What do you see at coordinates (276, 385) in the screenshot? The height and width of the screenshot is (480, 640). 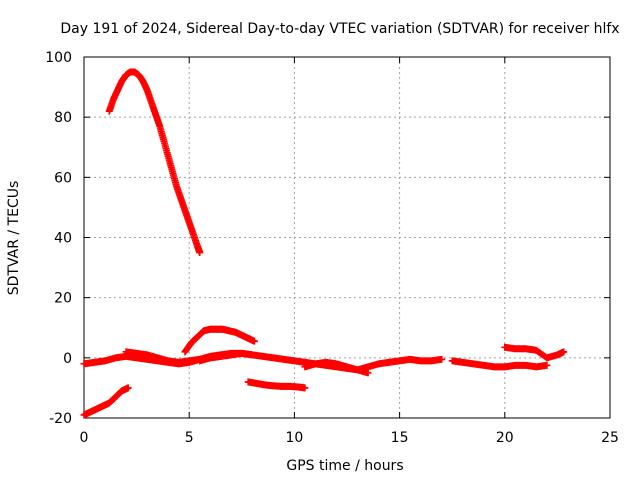 I see `series-arc-neg` at bounding box center [276, 385].